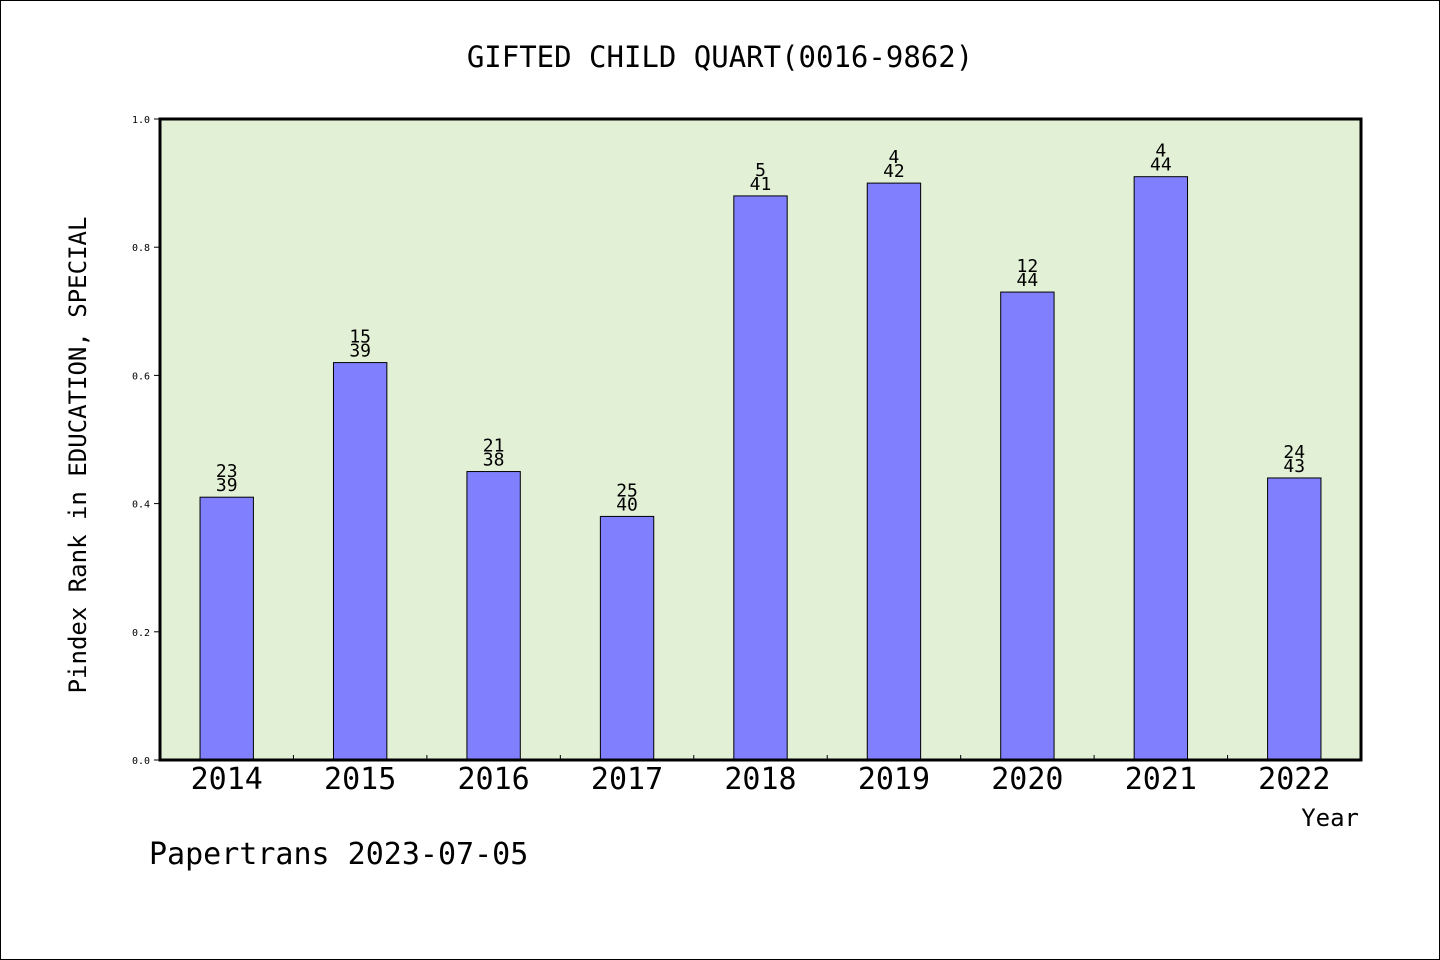 The width and height of the screenshot is (1440, 960). Describe the element at coordinates (1294, 452) in the screenshot. I see `bar-rank-label: 24` at that location.